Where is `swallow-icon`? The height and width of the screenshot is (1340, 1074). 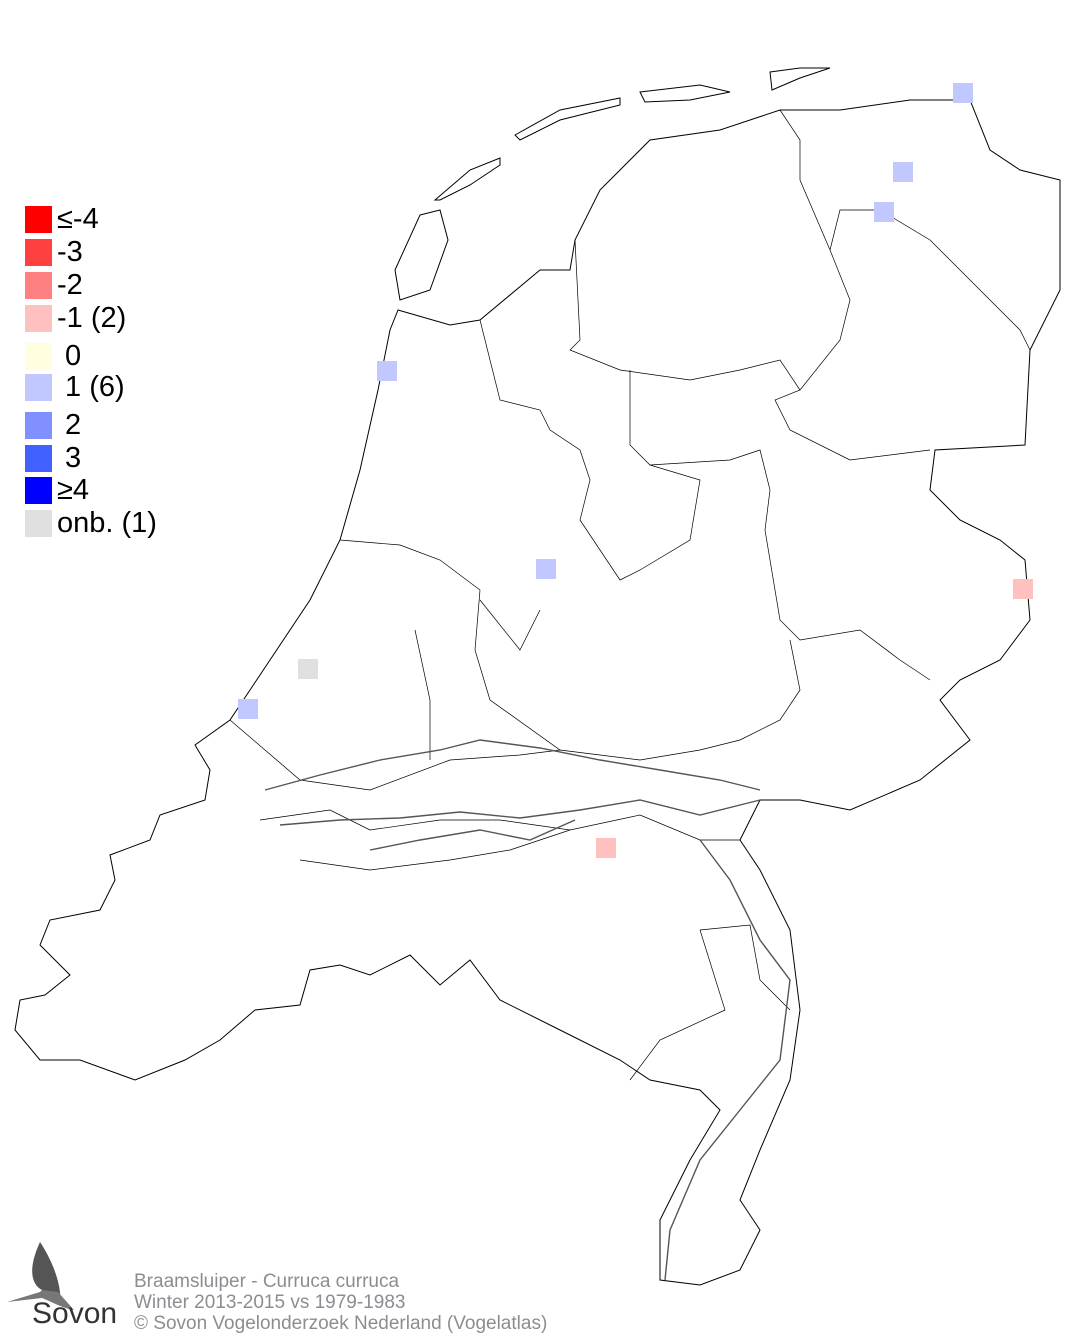
swallow-icon is located at coordinates (40, 1276).